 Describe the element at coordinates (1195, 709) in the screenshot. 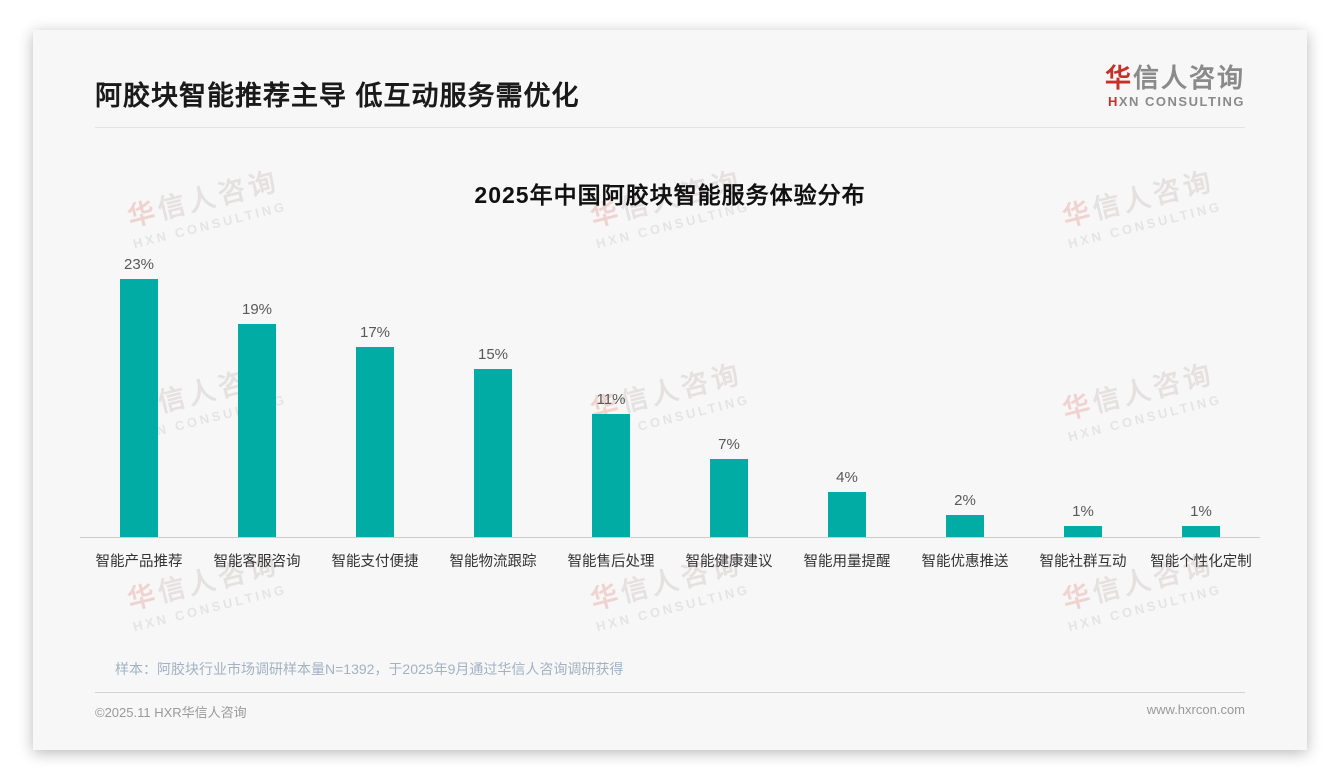

I see `website-link: www.hxrcon.com` at that location.